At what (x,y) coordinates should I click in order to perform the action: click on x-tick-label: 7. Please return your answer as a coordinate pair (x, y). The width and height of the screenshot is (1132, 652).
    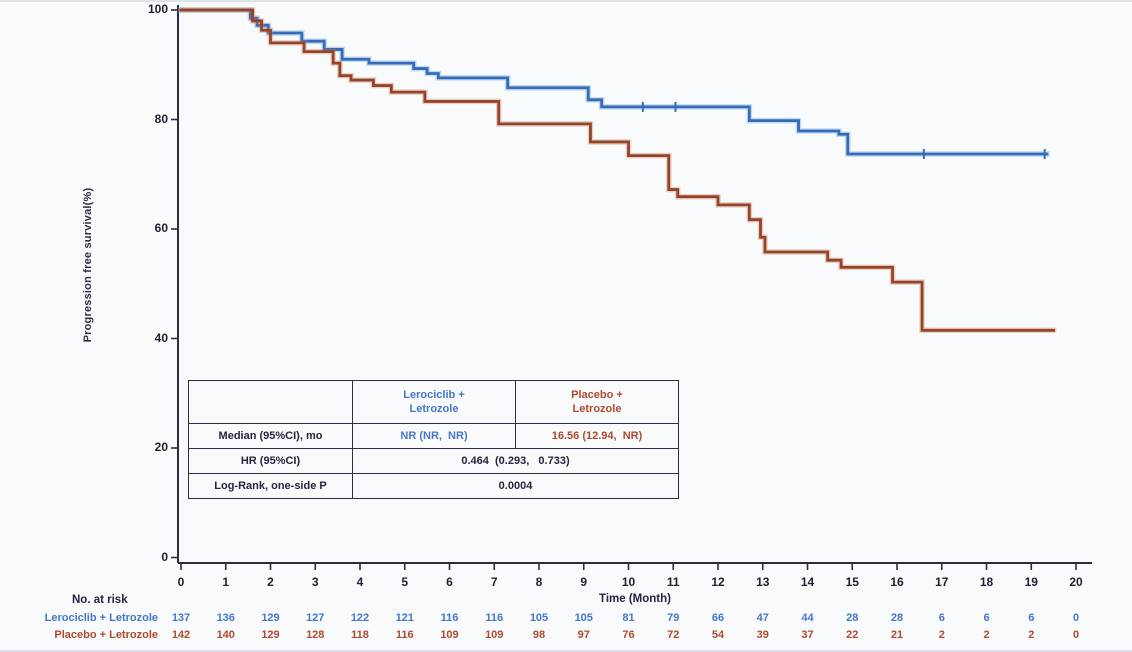
    Looking at the image, I should click on (494, 582).